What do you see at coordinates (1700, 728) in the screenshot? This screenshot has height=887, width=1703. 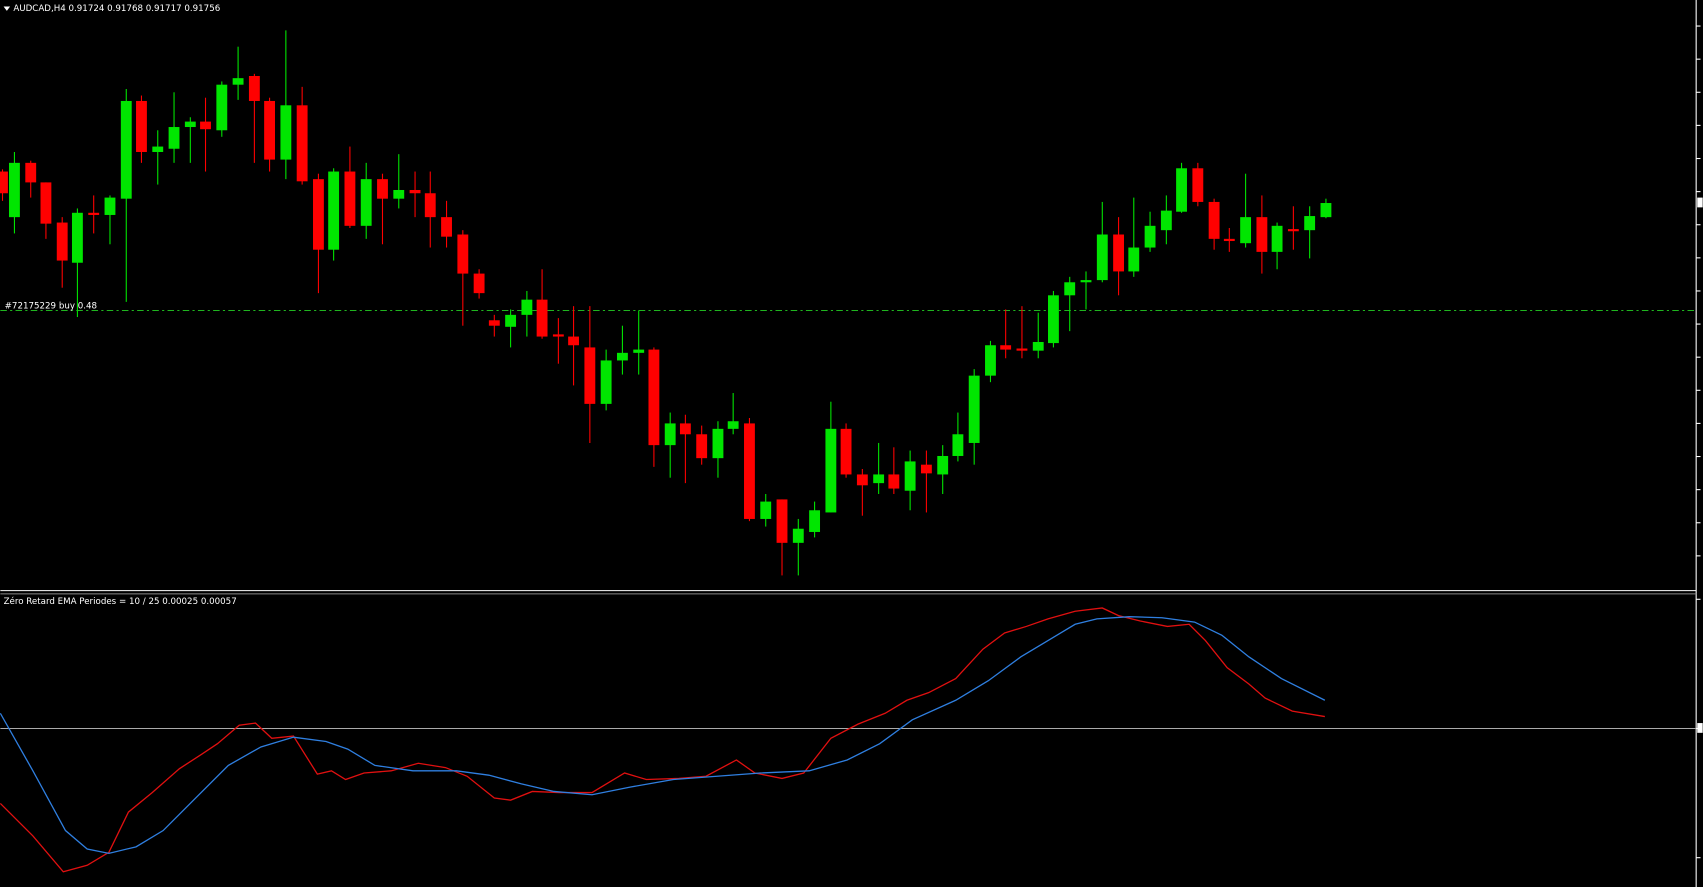 I see `zero-marker` at bounding box center [1700, 728].